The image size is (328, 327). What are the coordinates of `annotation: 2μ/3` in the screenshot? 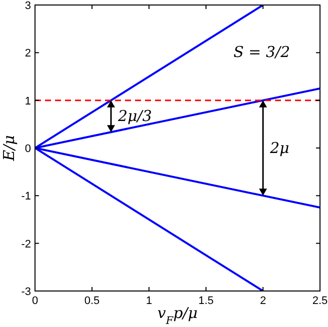 It's located at (134, 116).